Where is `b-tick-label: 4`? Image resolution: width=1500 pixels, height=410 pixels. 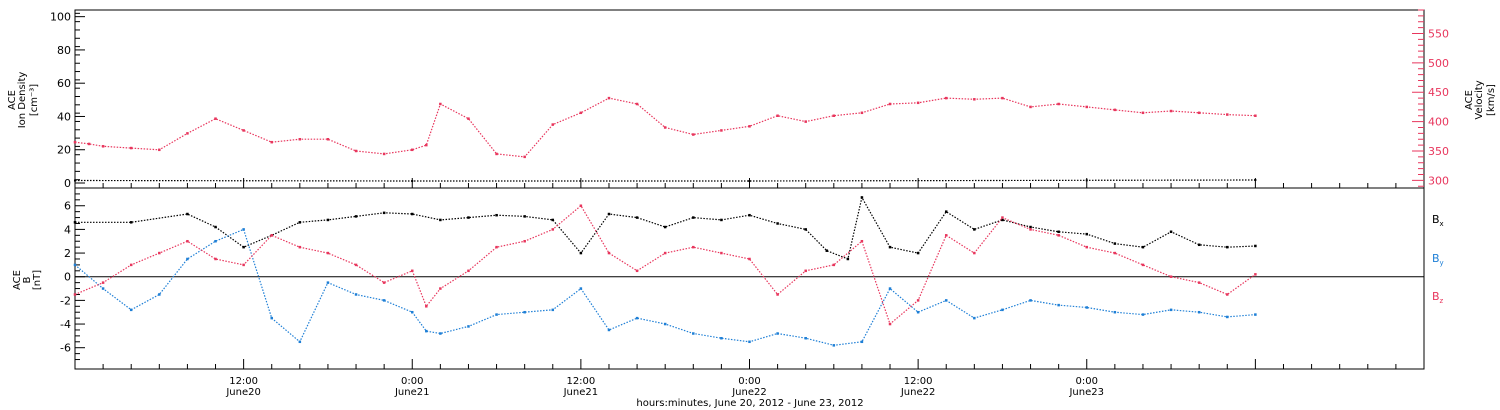
b-tick-label: 4 is located at coordinates (67, 229).